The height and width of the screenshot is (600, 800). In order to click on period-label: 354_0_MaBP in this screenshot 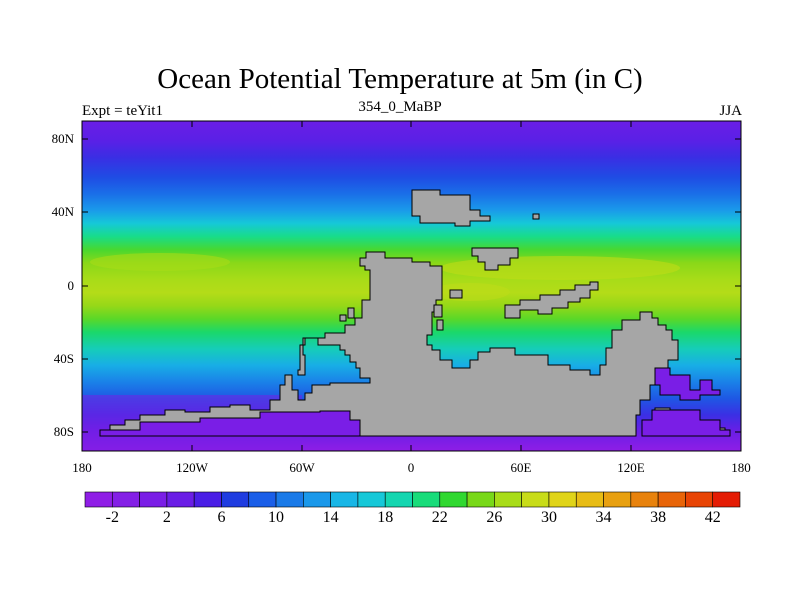, I will do `click(400, 107)`.